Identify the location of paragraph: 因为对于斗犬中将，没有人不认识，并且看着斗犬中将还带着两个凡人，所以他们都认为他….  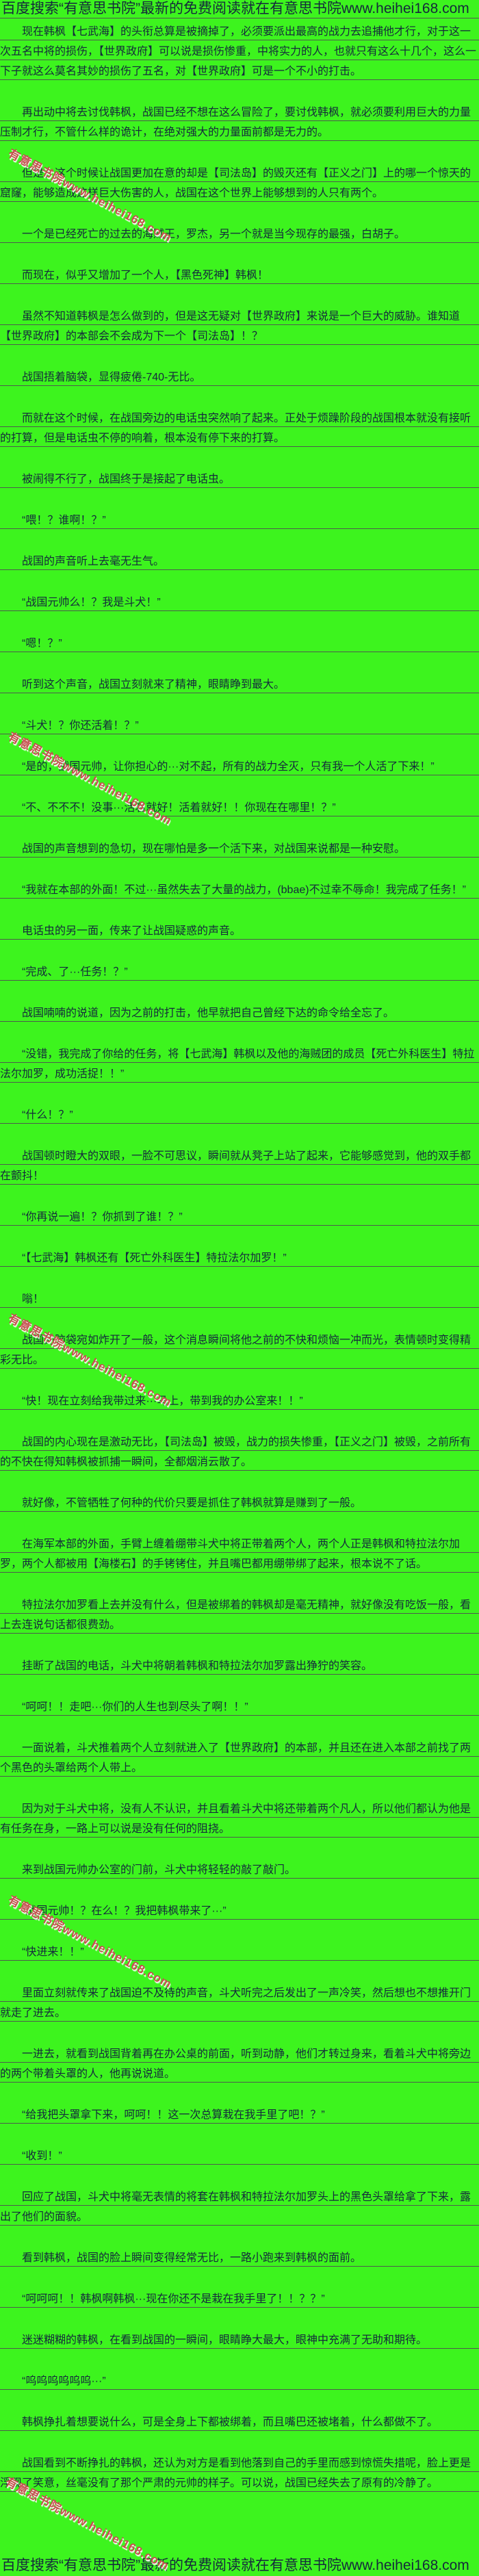
(239, 1819).